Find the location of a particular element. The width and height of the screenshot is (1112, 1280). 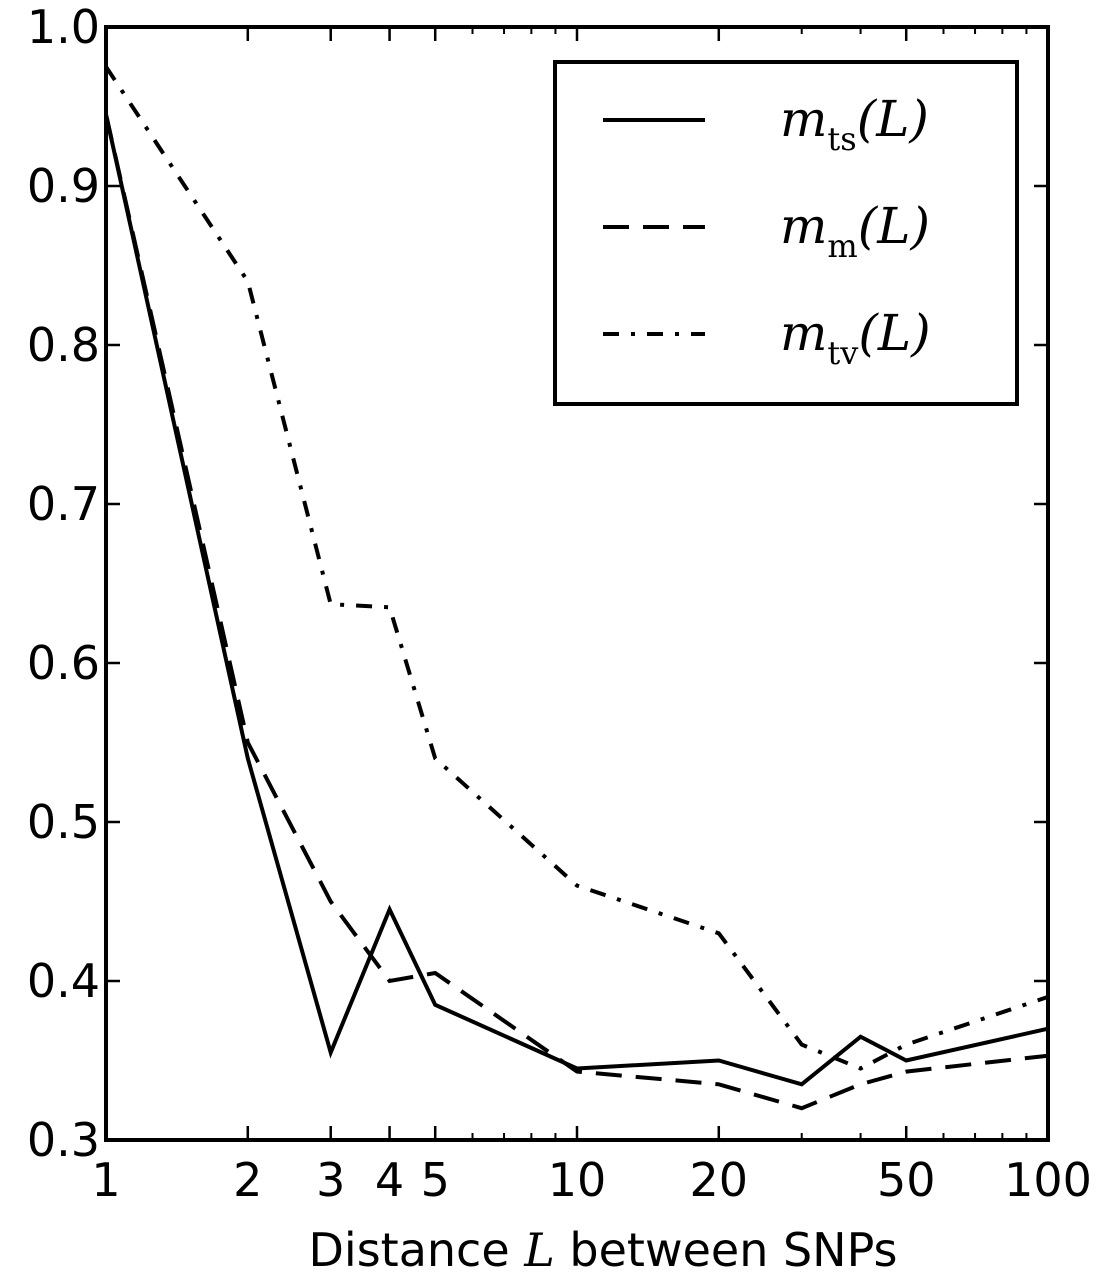

x-tick-label: 50 is located at coordinates (906, 1180).